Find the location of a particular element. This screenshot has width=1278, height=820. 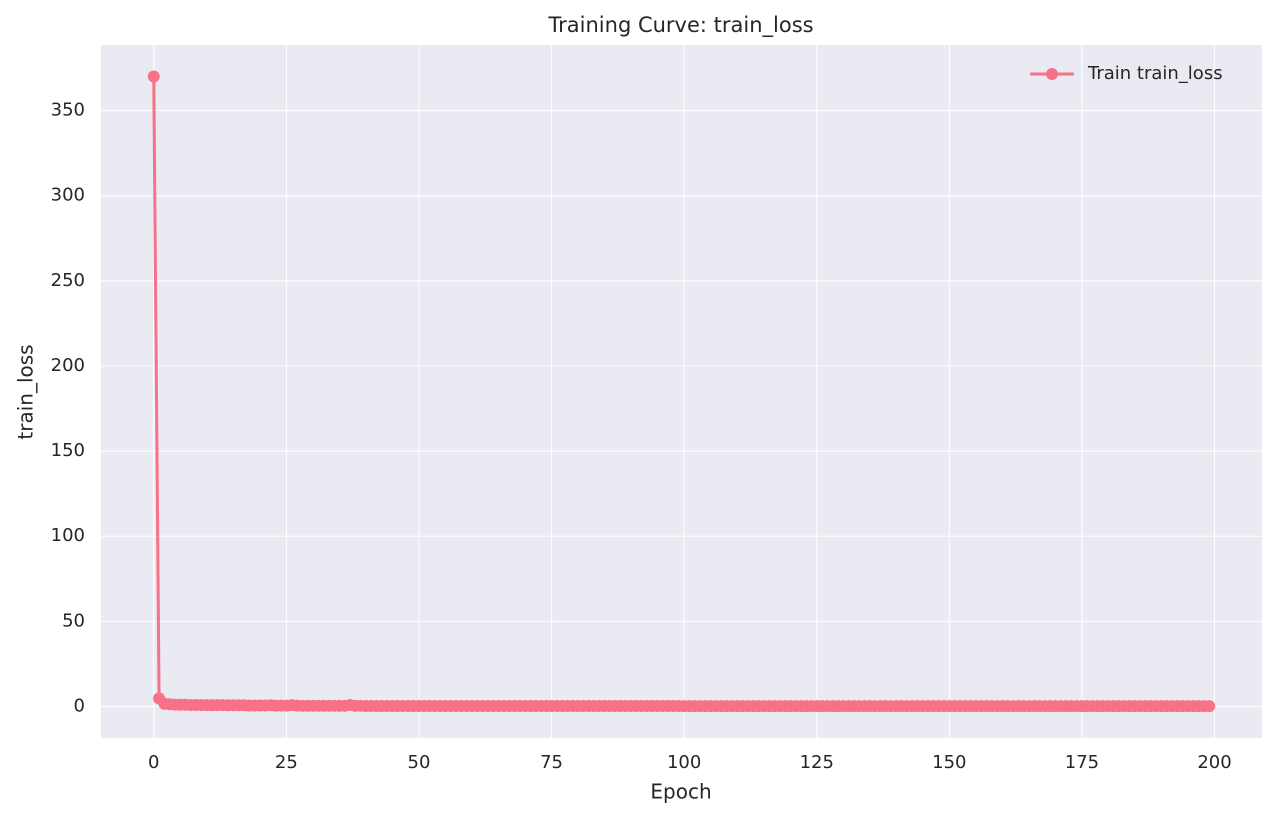

legend-label: Train train_loss is located at coordinates (1155, 73).